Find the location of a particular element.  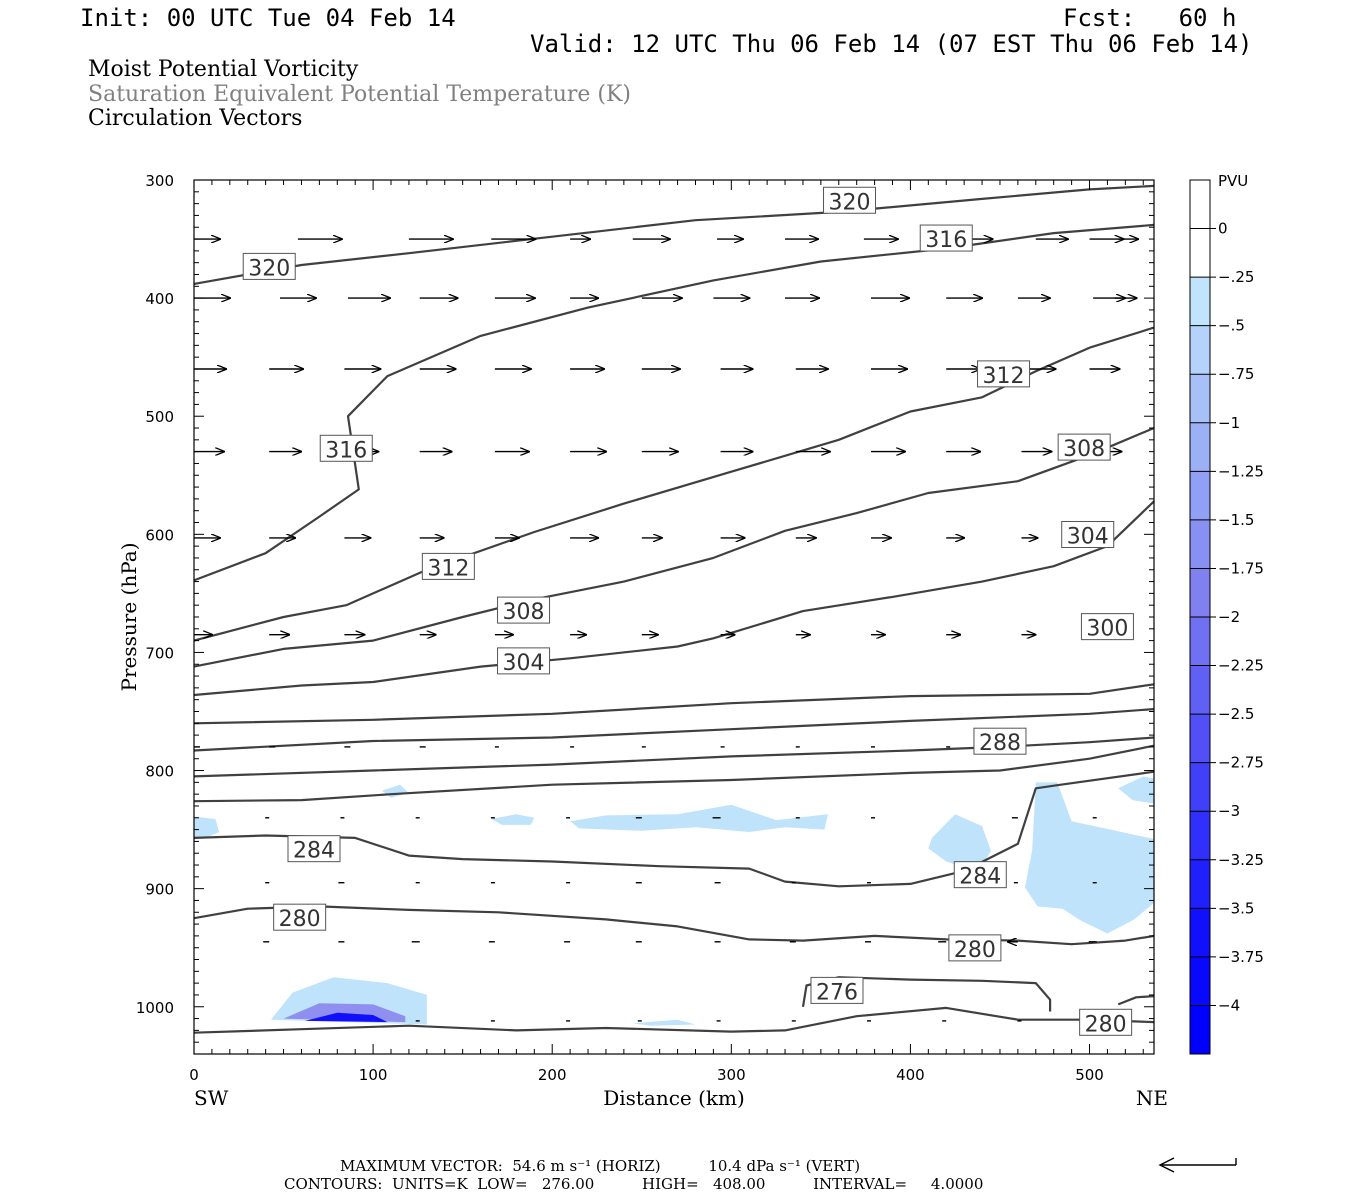

contour-label-text: 312 is located at coordinates (448, 568).